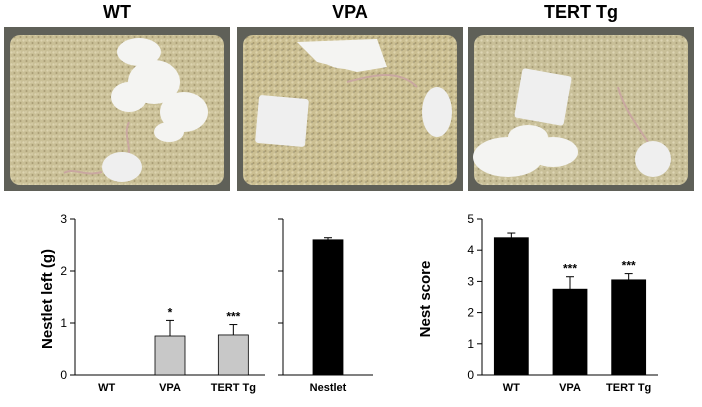 This screenshot has width=702, height=407. I want to click on y-tick-label: 5, so click(470, 219).